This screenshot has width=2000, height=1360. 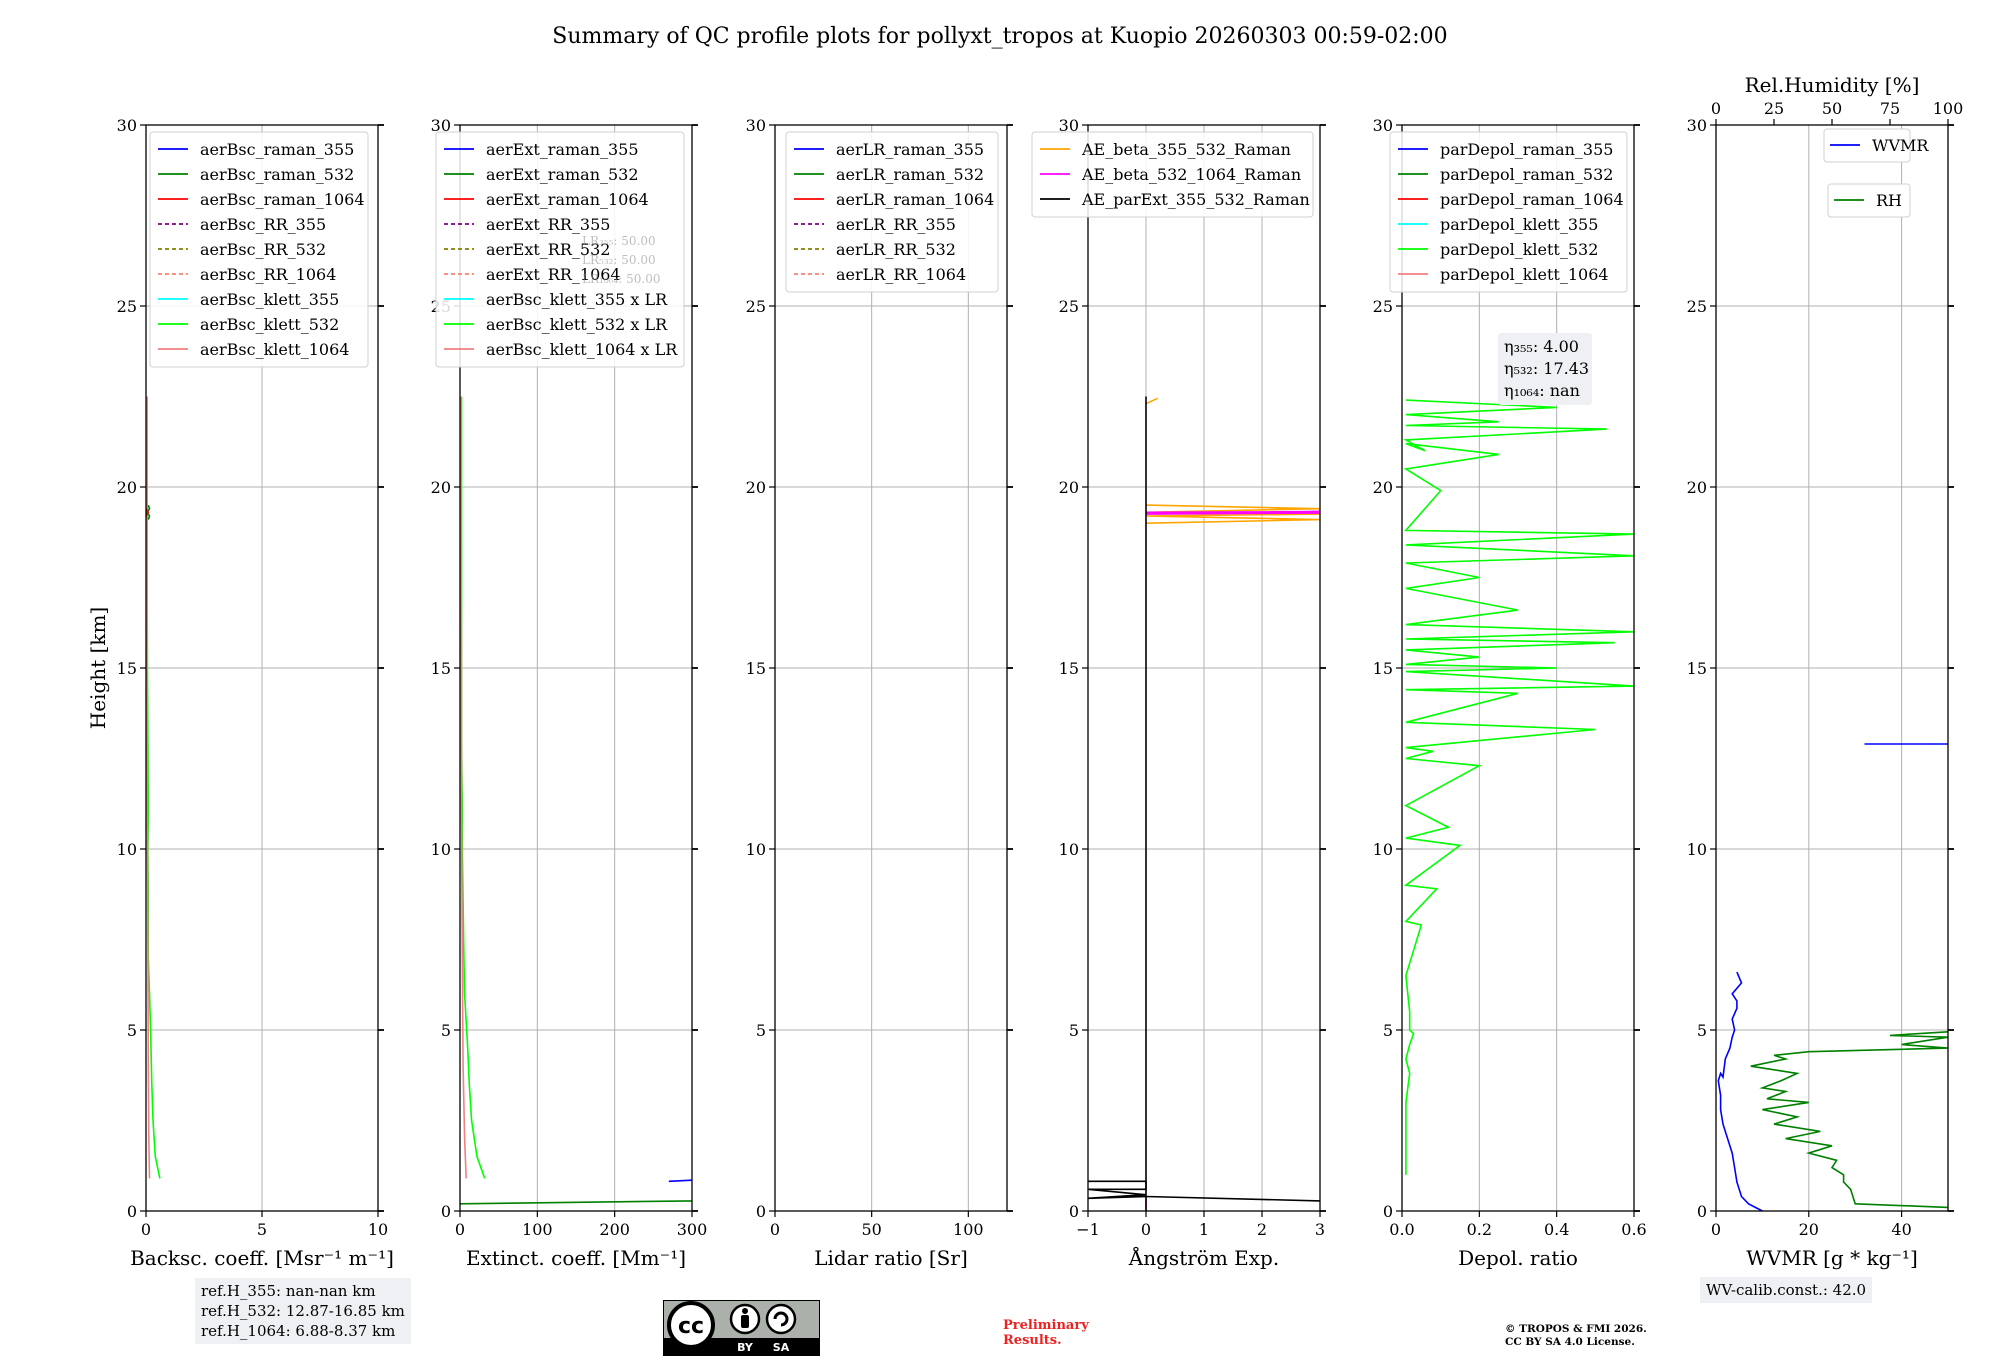 I want to click on annotation-box, so click(x=1545, y=369).